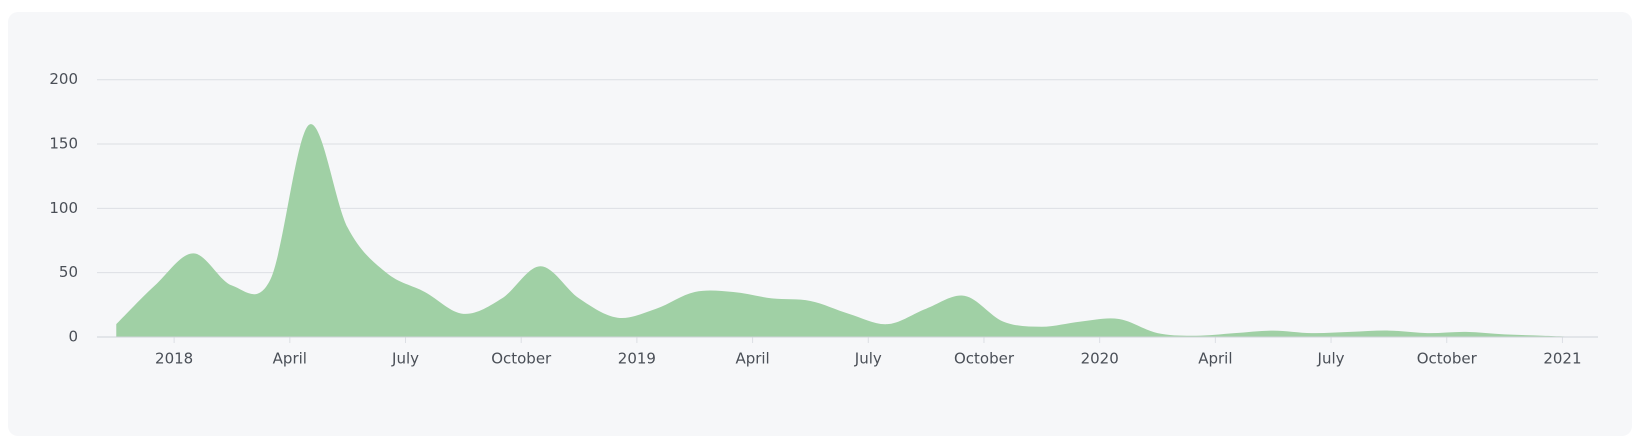  What do you see at coordinates (73, 337) in the screenshot?
I see `y-tick-label: 0` at bounding box center [73, 337].